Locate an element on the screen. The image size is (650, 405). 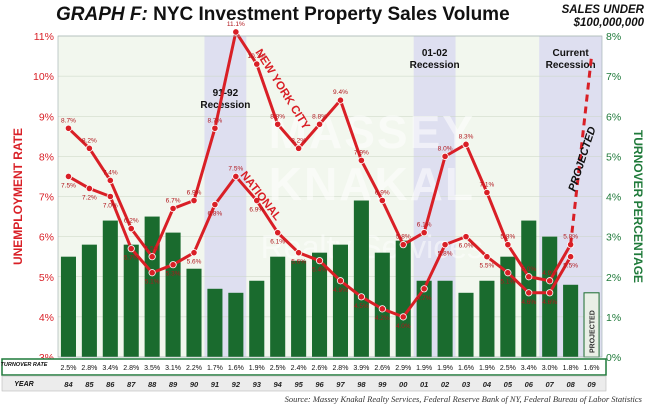
data-label: 8.8% is located at coordinates (319, 116).